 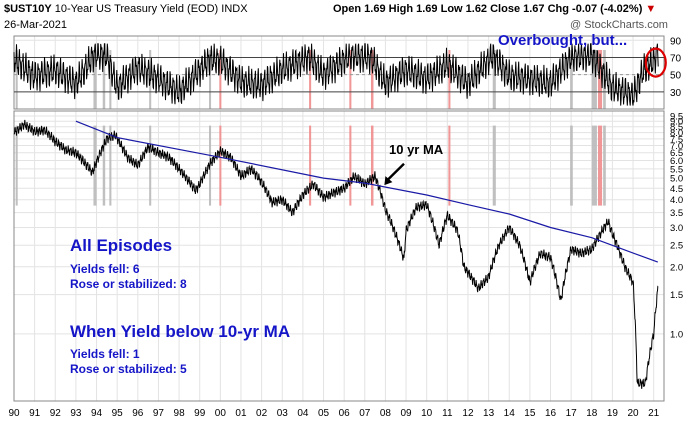 I want to click on x-tick-label: 02, so click(x=262, y=413).